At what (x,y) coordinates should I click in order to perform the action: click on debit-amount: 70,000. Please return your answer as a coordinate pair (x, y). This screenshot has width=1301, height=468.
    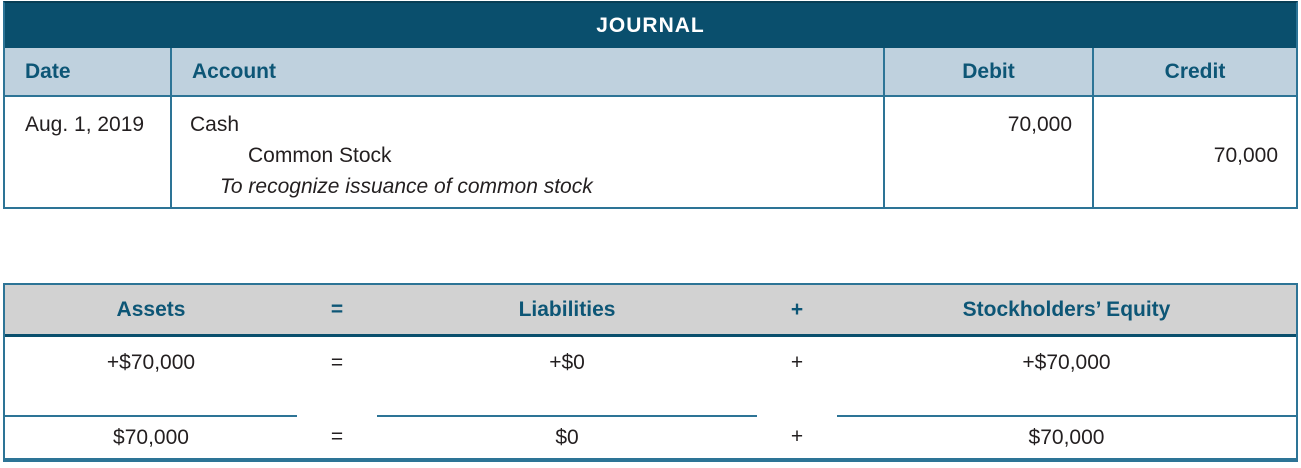
    Looking at the image, I should click on (989, 152).